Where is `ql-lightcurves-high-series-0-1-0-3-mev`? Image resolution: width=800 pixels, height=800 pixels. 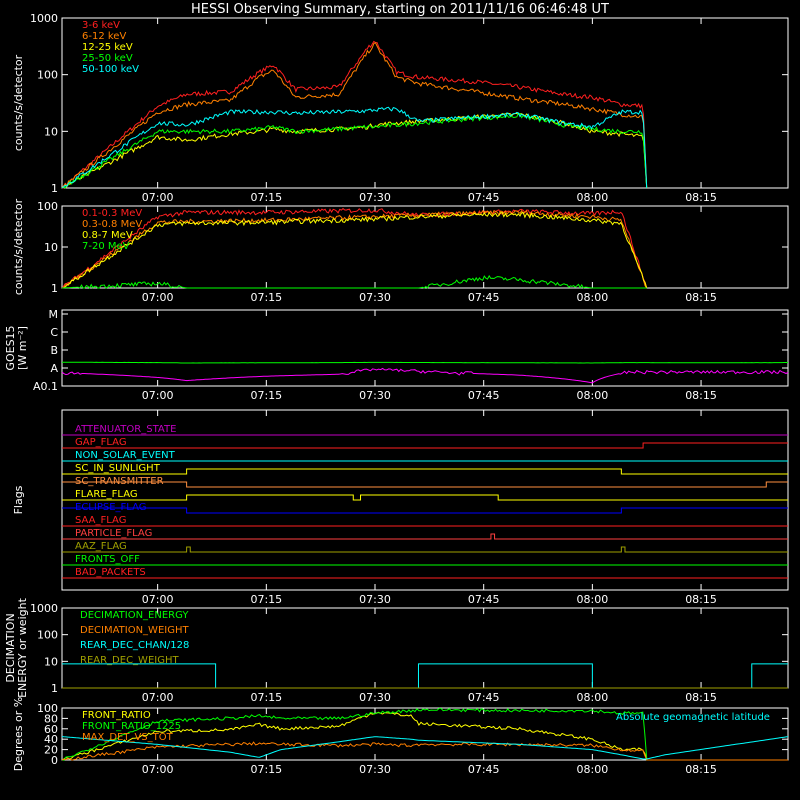 ql-lightcurves-high-series-0-1-0-3-mev is located at coordinates (354, 248).